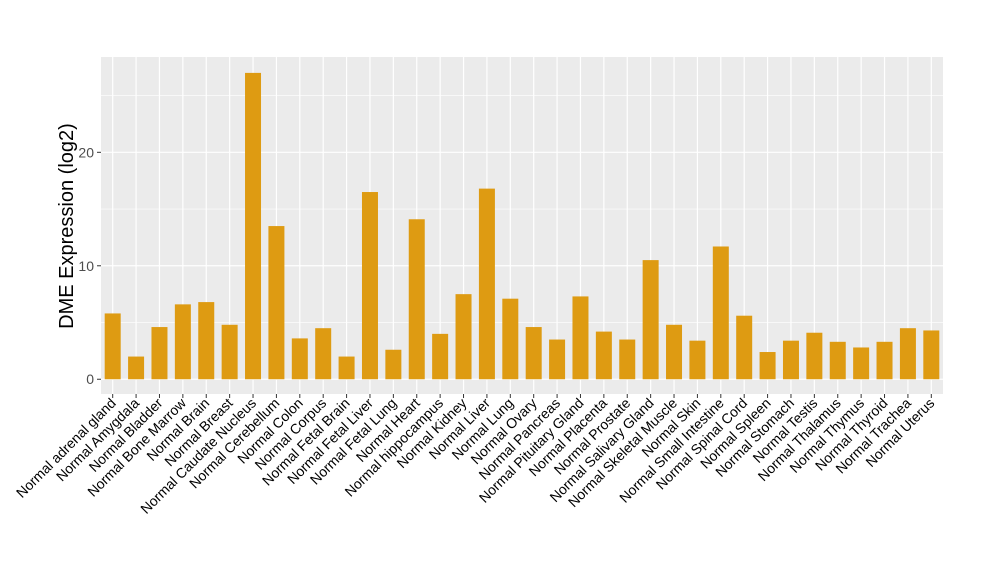  What do you see at coordinates (86, 266) in the screenshot?
I see `y-tick-label: 10` at bounding box center [86, 266].